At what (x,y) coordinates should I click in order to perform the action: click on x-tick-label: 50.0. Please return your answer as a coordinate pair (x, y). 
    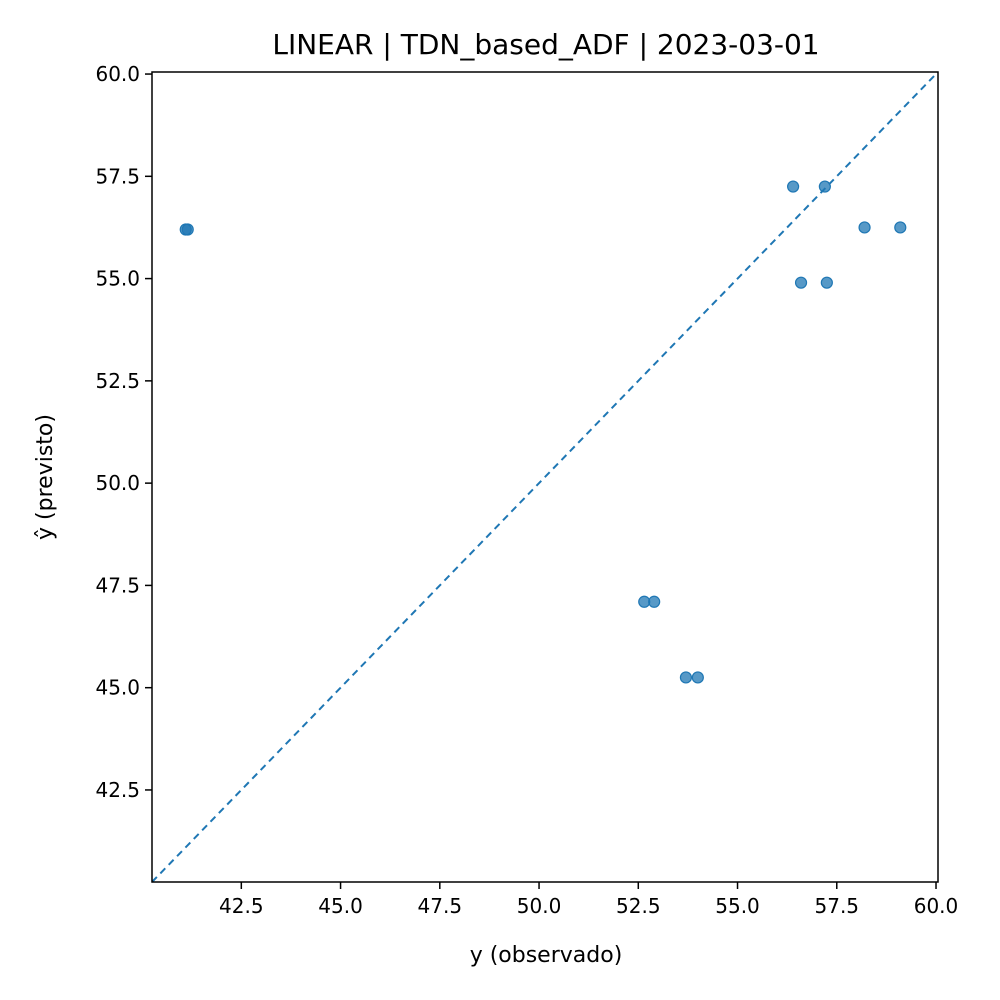
    Looking at the image, I should click on (539, 906).